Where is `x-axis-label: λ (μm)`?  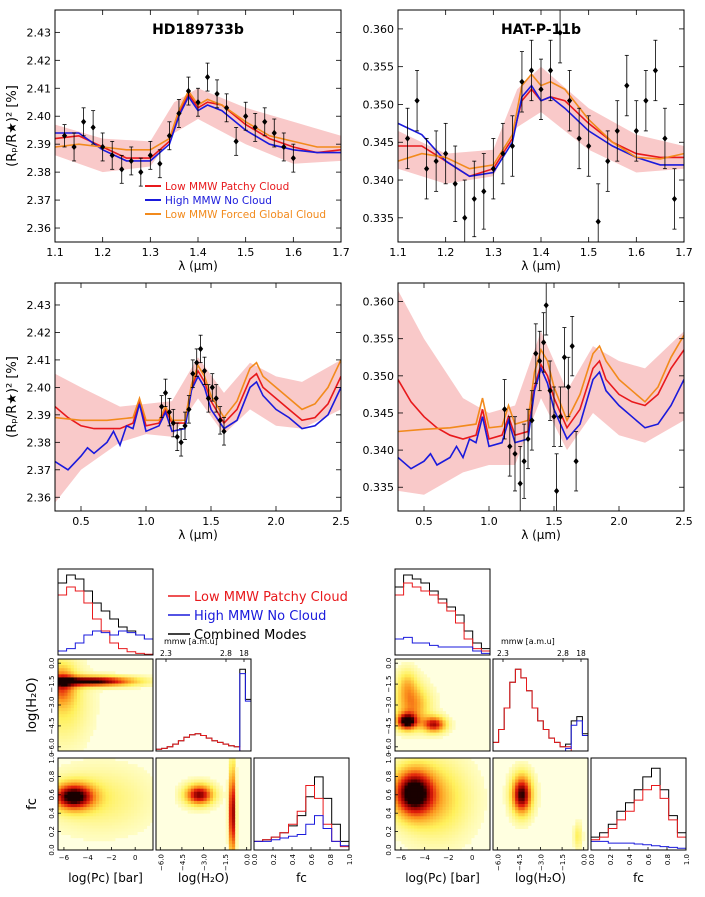
x-axis-label: λ (μm) is located at coordinates (541, 535).